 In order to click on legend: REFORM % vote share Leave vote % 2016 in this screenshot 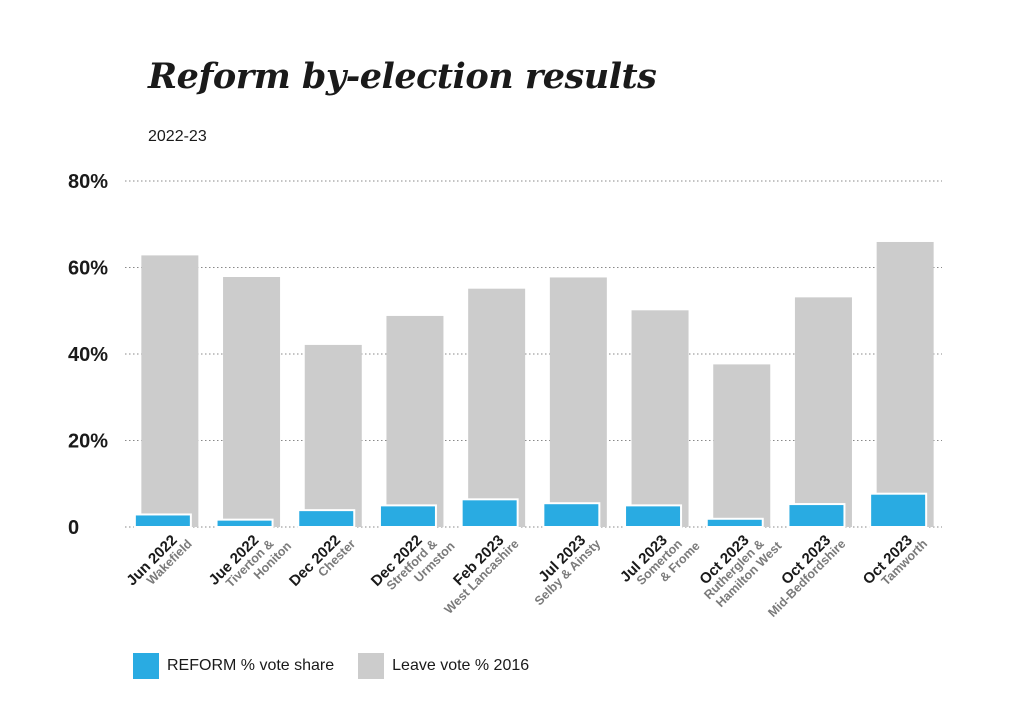, I will do `click(343, 666)`.